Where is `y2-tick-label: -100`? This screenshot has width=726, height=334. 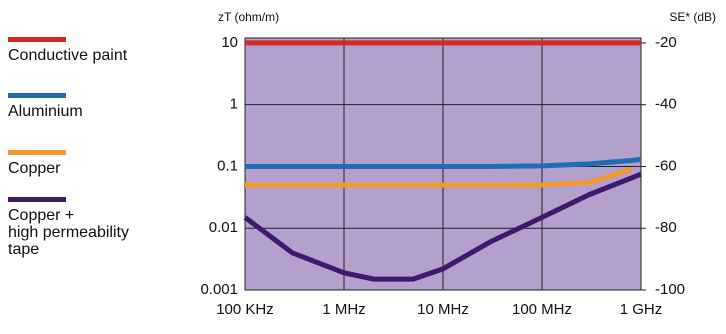
y2-tick-label: -100 is located at coordinates (670, 289).